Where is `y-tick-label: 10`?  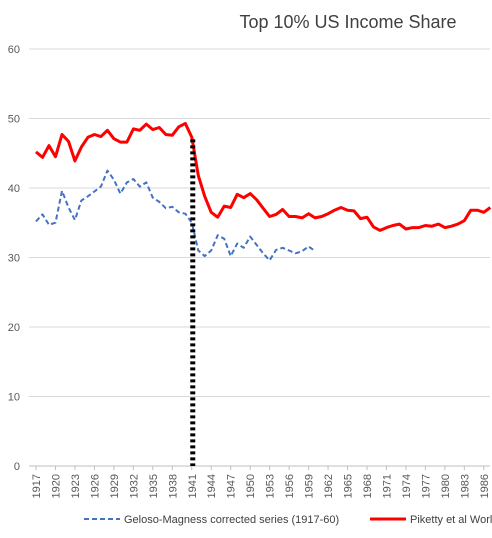 y-tick-label: 10 is located at coordinates (14, 398).